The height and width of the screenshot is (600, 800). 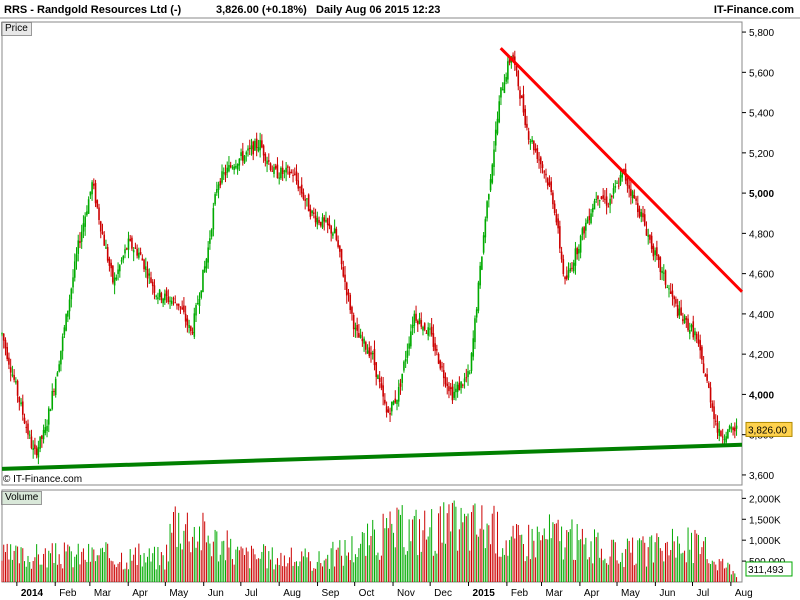 I want to click on time-tick-label: Oct, so click(x=367, y=593).